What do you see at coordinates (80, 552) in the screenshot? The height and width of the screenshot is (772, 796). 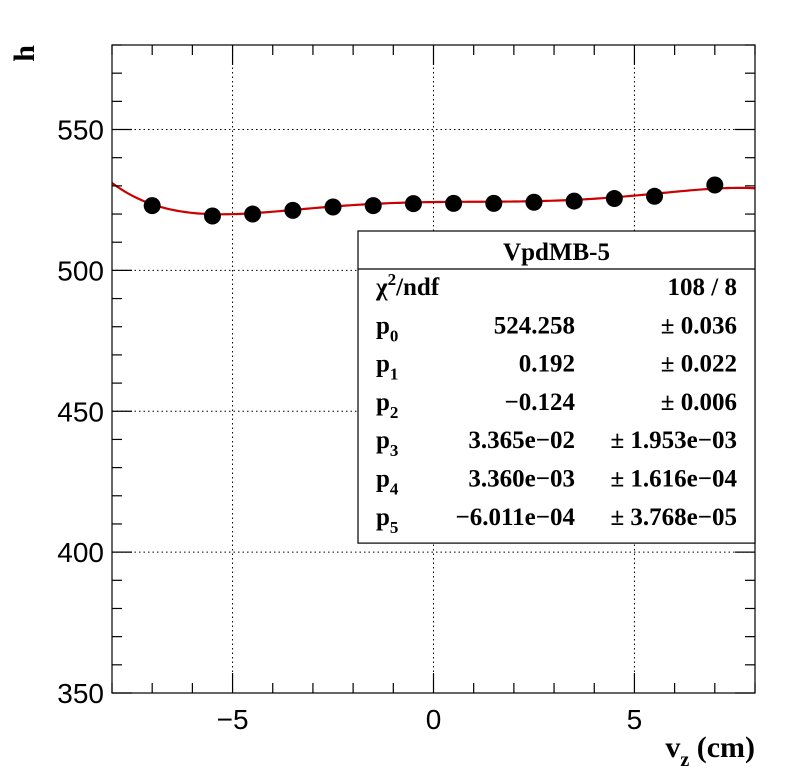 I see `y-tick-label: 400` at bounding box center [80, 552].